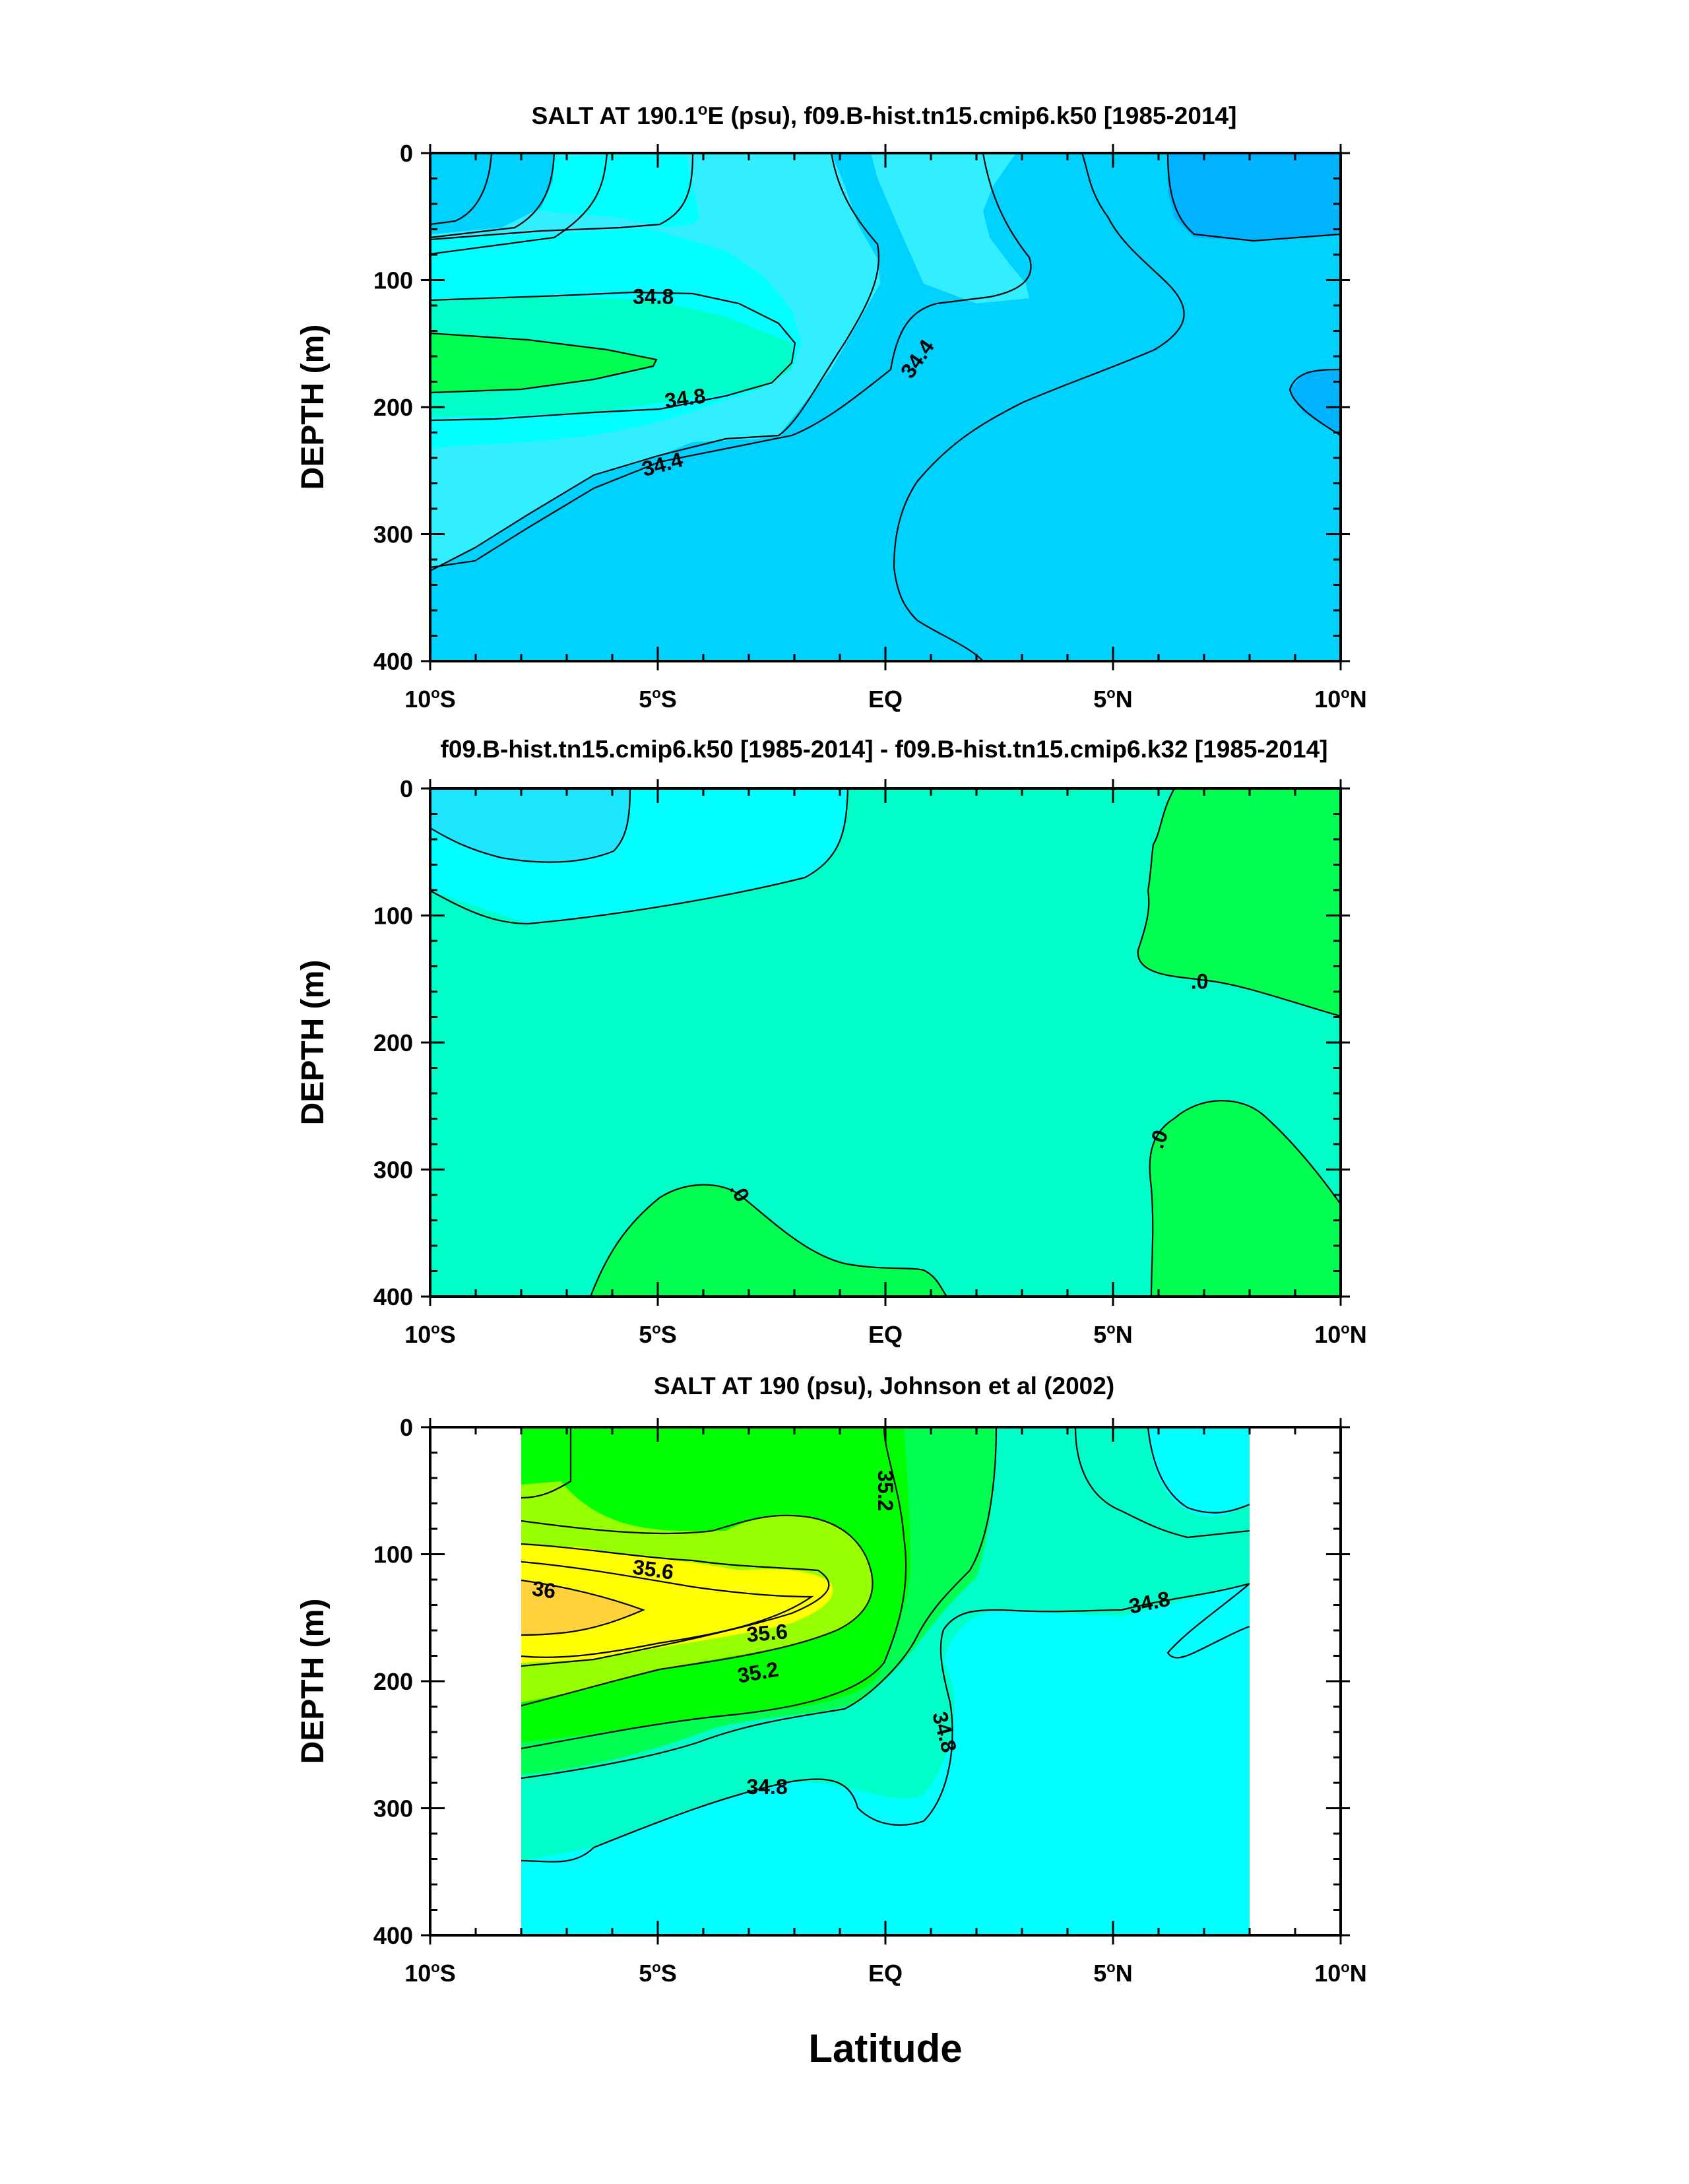  I want to click on fill-34.4-top, so click(492, 193).